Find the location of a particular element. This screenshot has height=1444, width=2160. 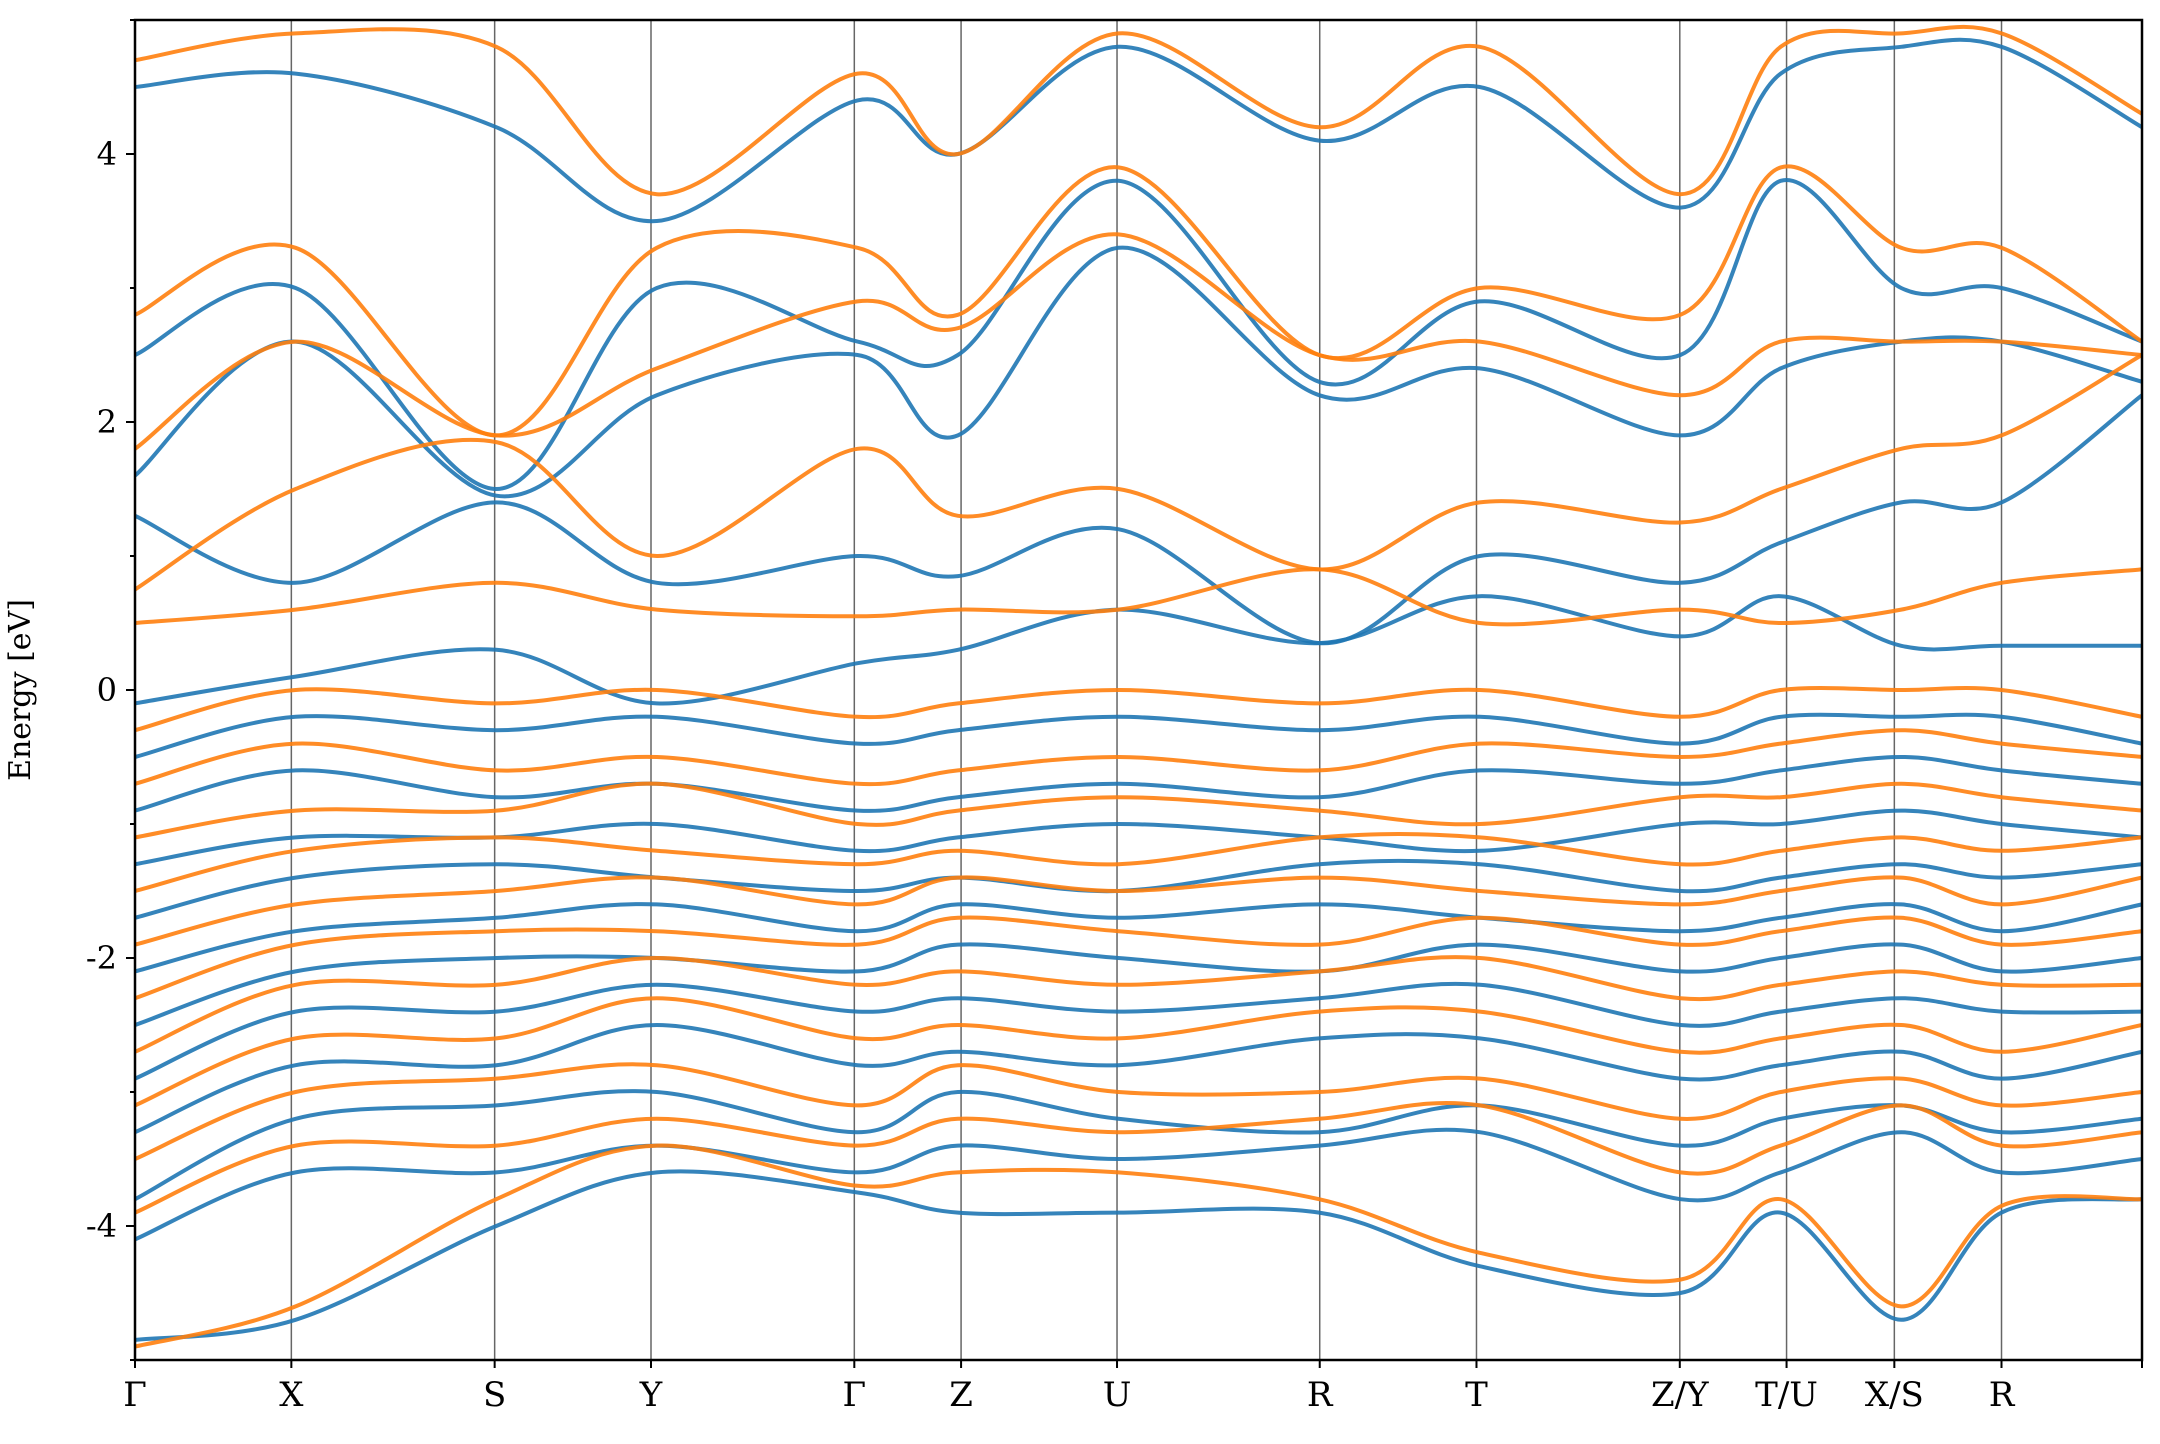

y-tick-label: 2 is located at coordinates (107, 422).